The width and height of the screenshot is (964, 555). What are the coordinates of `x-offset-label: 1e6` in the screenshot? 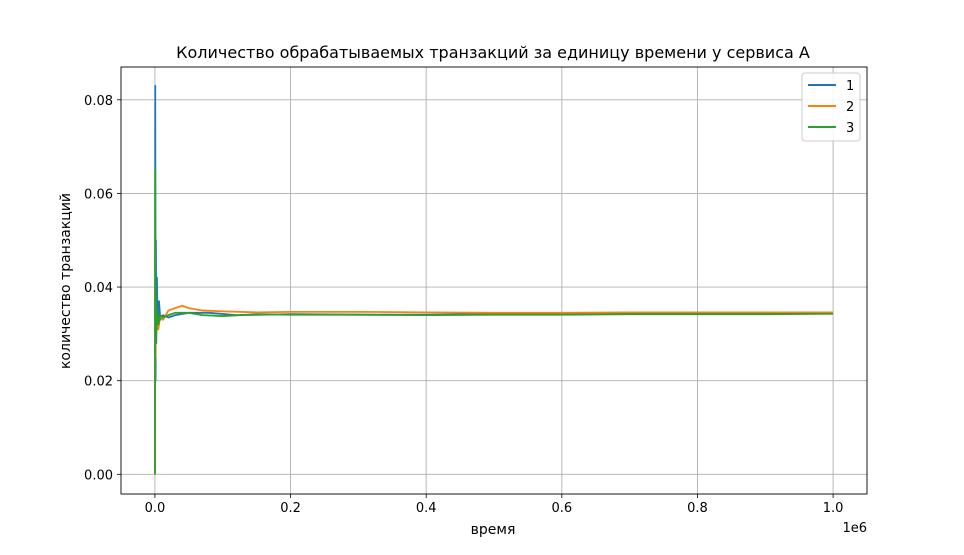 It's located at (854, 528).